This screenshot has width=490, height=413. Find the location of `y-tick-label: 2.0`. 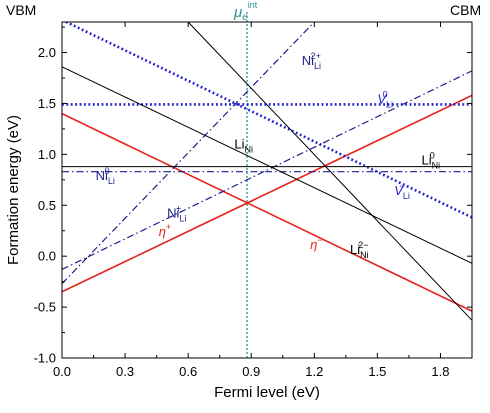

y-tick-label: 2.0 is located at coordinates (47, 52).